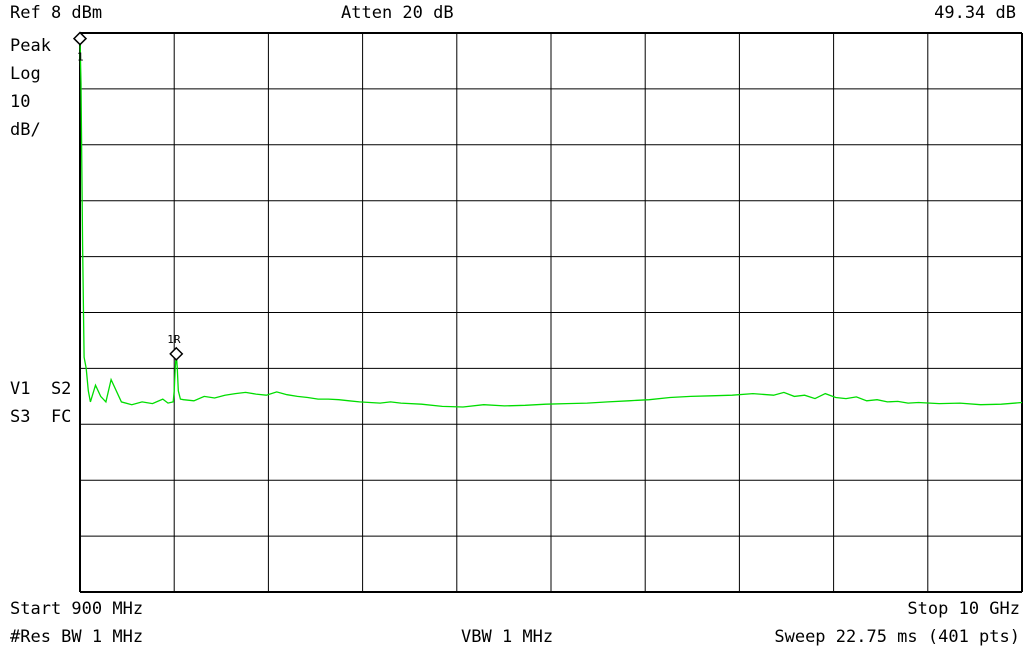 The image size is (1024, 656). Describe the element at coordinates (80, 38) in the screenshot. I see `marker-1-diamond` at that location.